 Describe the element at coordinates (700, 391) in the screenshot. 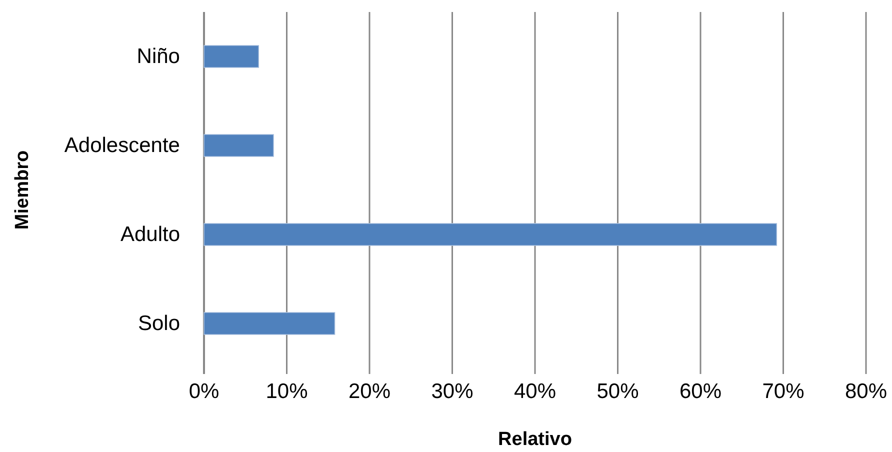

I see `x-tick-label: 60%` at that location.